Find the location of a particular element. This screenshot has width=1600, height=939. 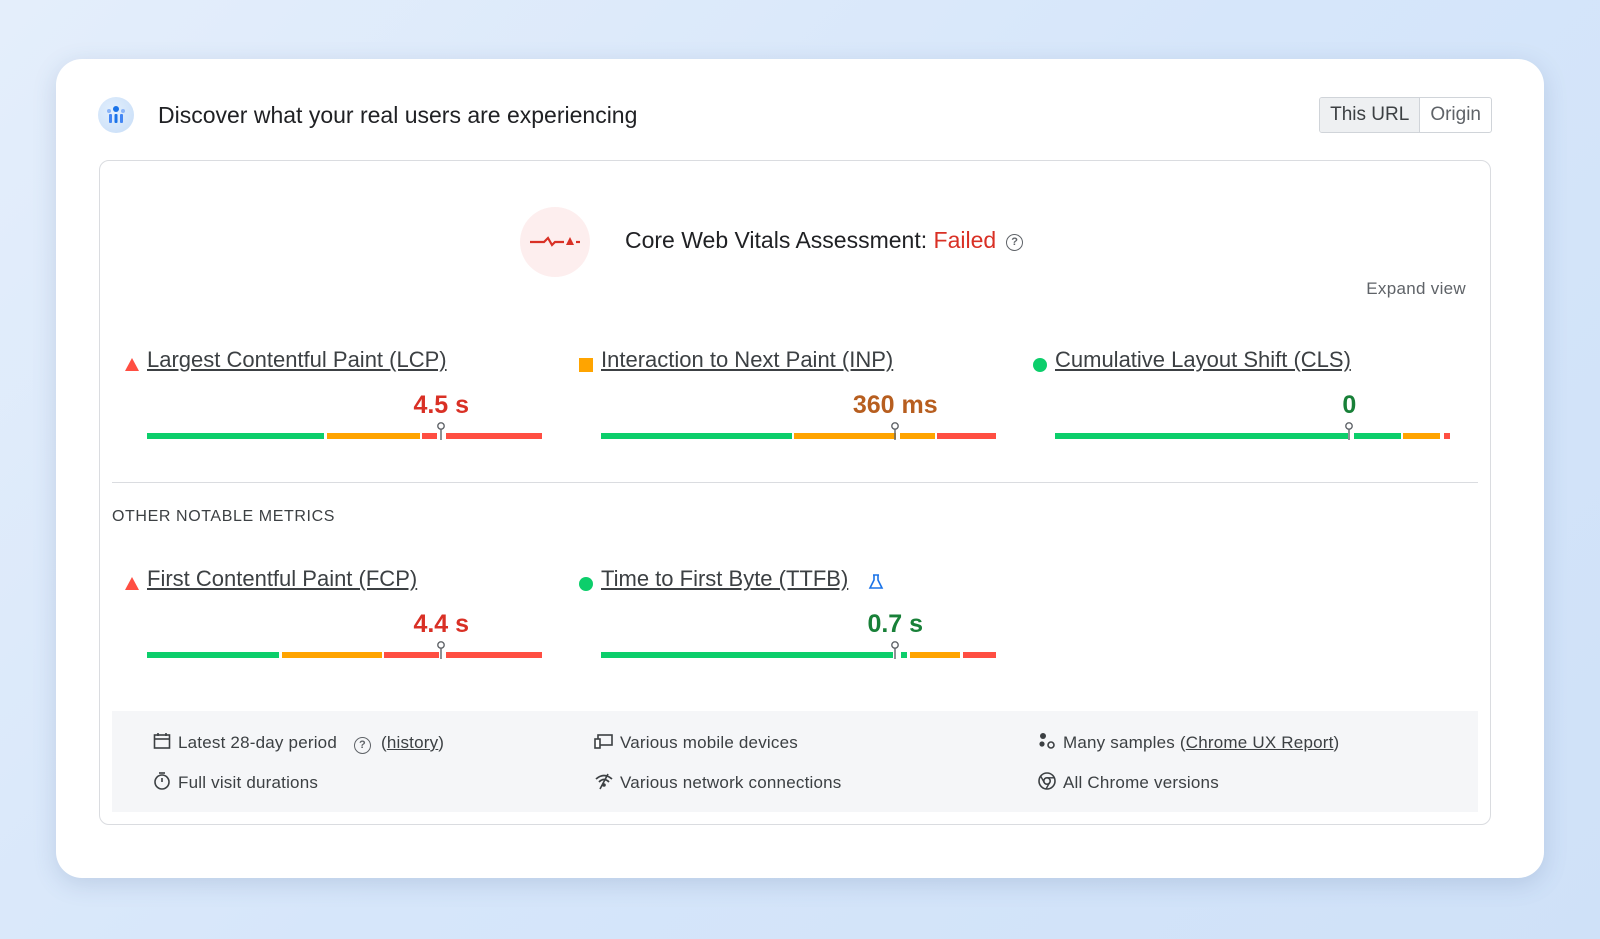

network-info: Various network connections is located at coordinates (717, 782).